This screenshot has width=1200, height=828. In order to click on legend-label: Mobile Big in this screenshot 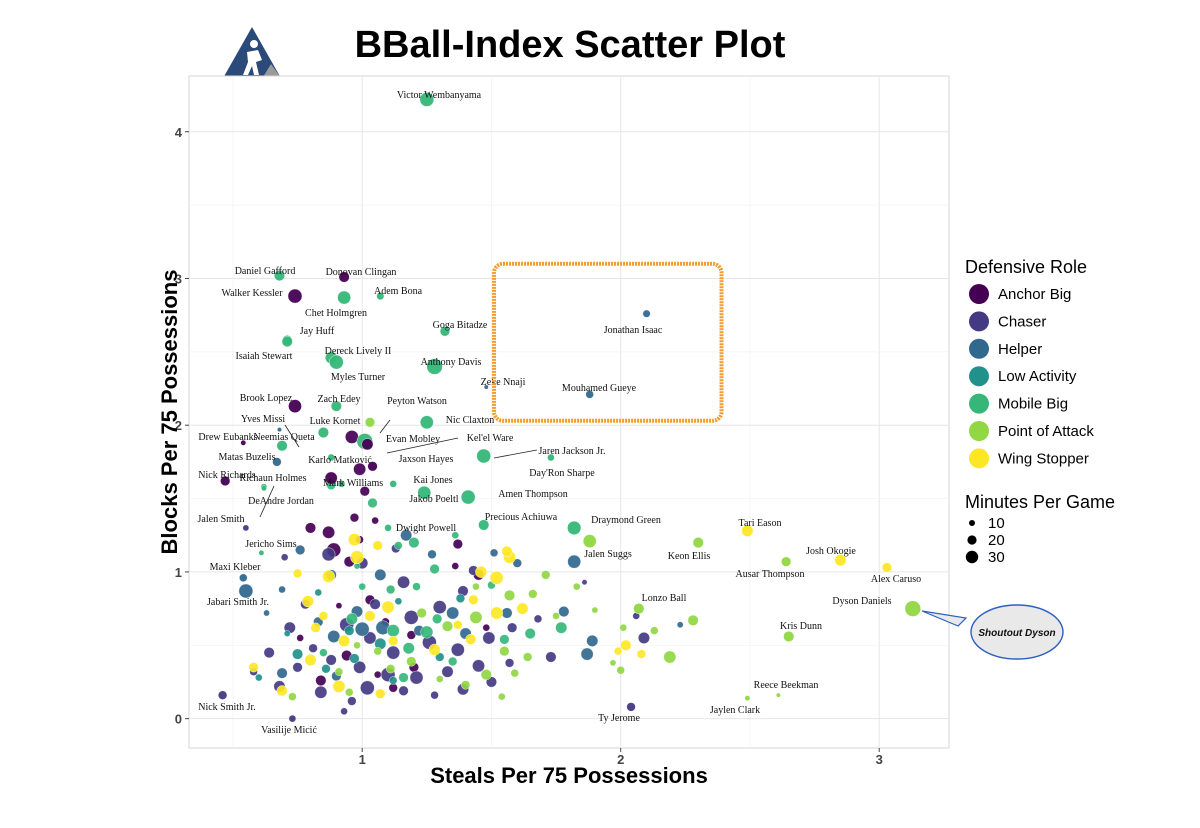, I will do `click(1033, 404)`.